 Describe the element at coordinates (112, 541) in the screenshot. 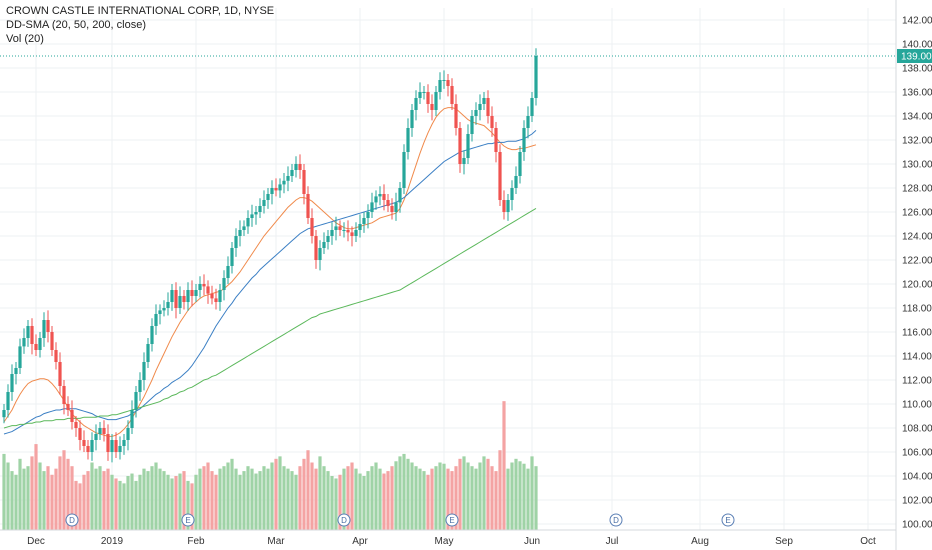

I see `time-tick-label: 2019` at that location.